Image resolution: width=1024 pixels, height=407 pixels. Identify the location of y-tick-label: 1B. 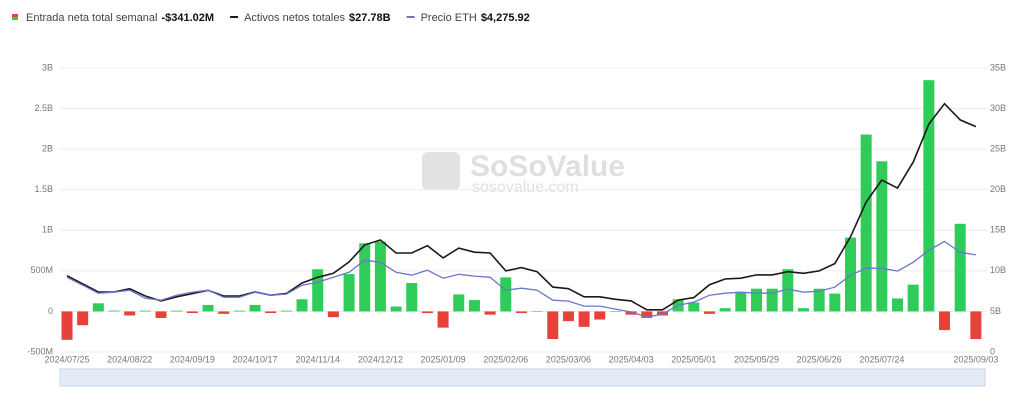
(47, 230).